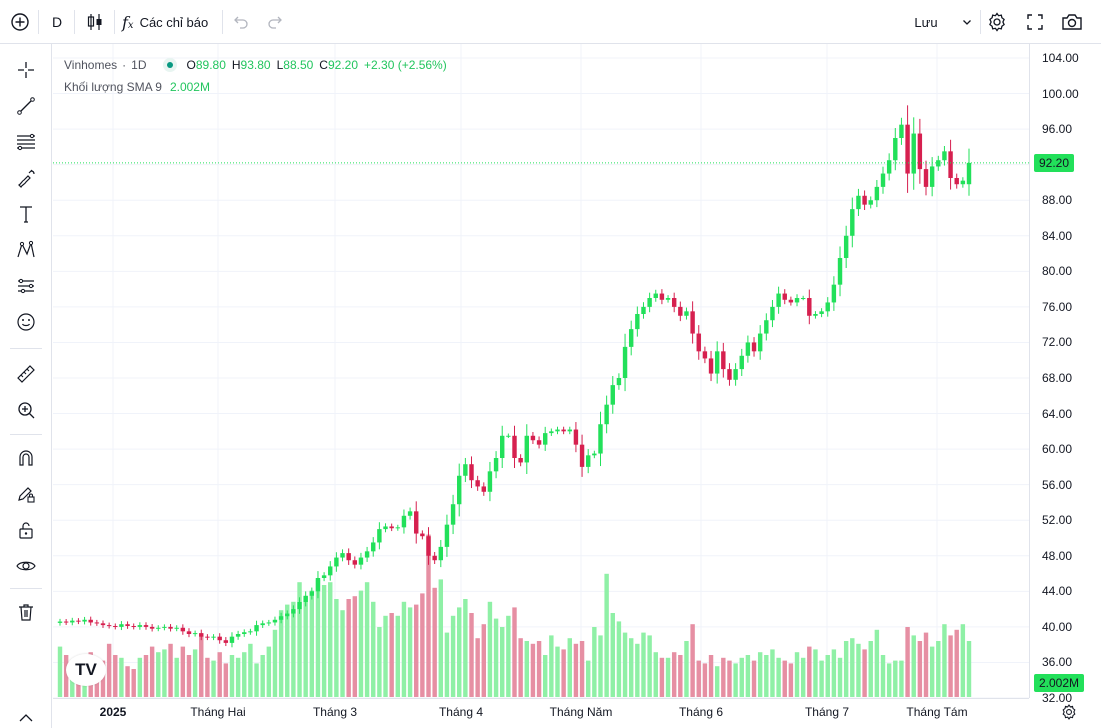 The width and height of the screenshot is (1101, 728). I want to click on ruler-icon, so click(26, 374).